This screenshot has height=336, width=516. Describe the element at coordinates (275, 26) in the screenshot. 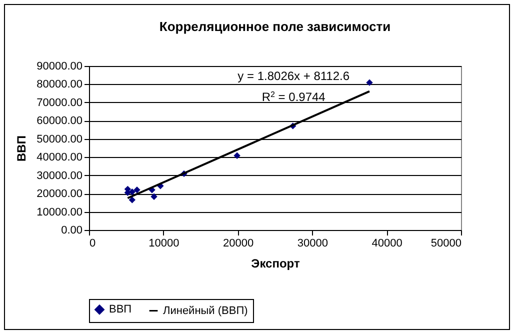

I see `chart-title: Корреляционное поле зависимости` at that location.